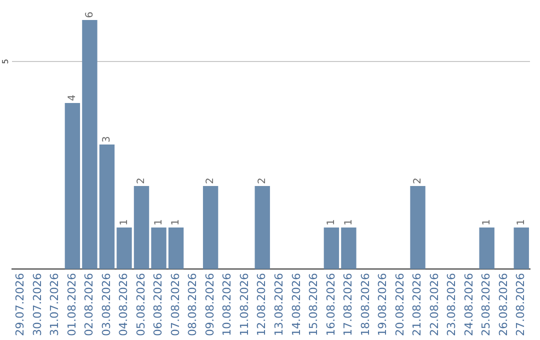  Describe the element at coordinates (503, 304) in the screenshot. I see `x-tick-label: 26.08.2026` at that location.